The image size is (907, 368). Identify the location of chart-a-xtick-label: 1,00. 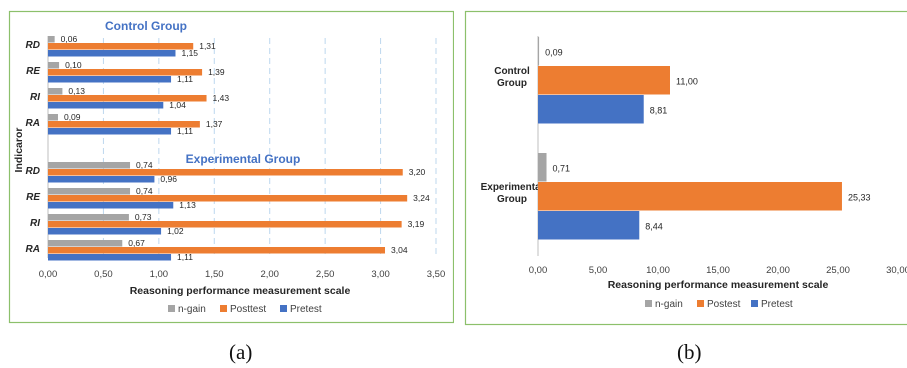
(159, 274).